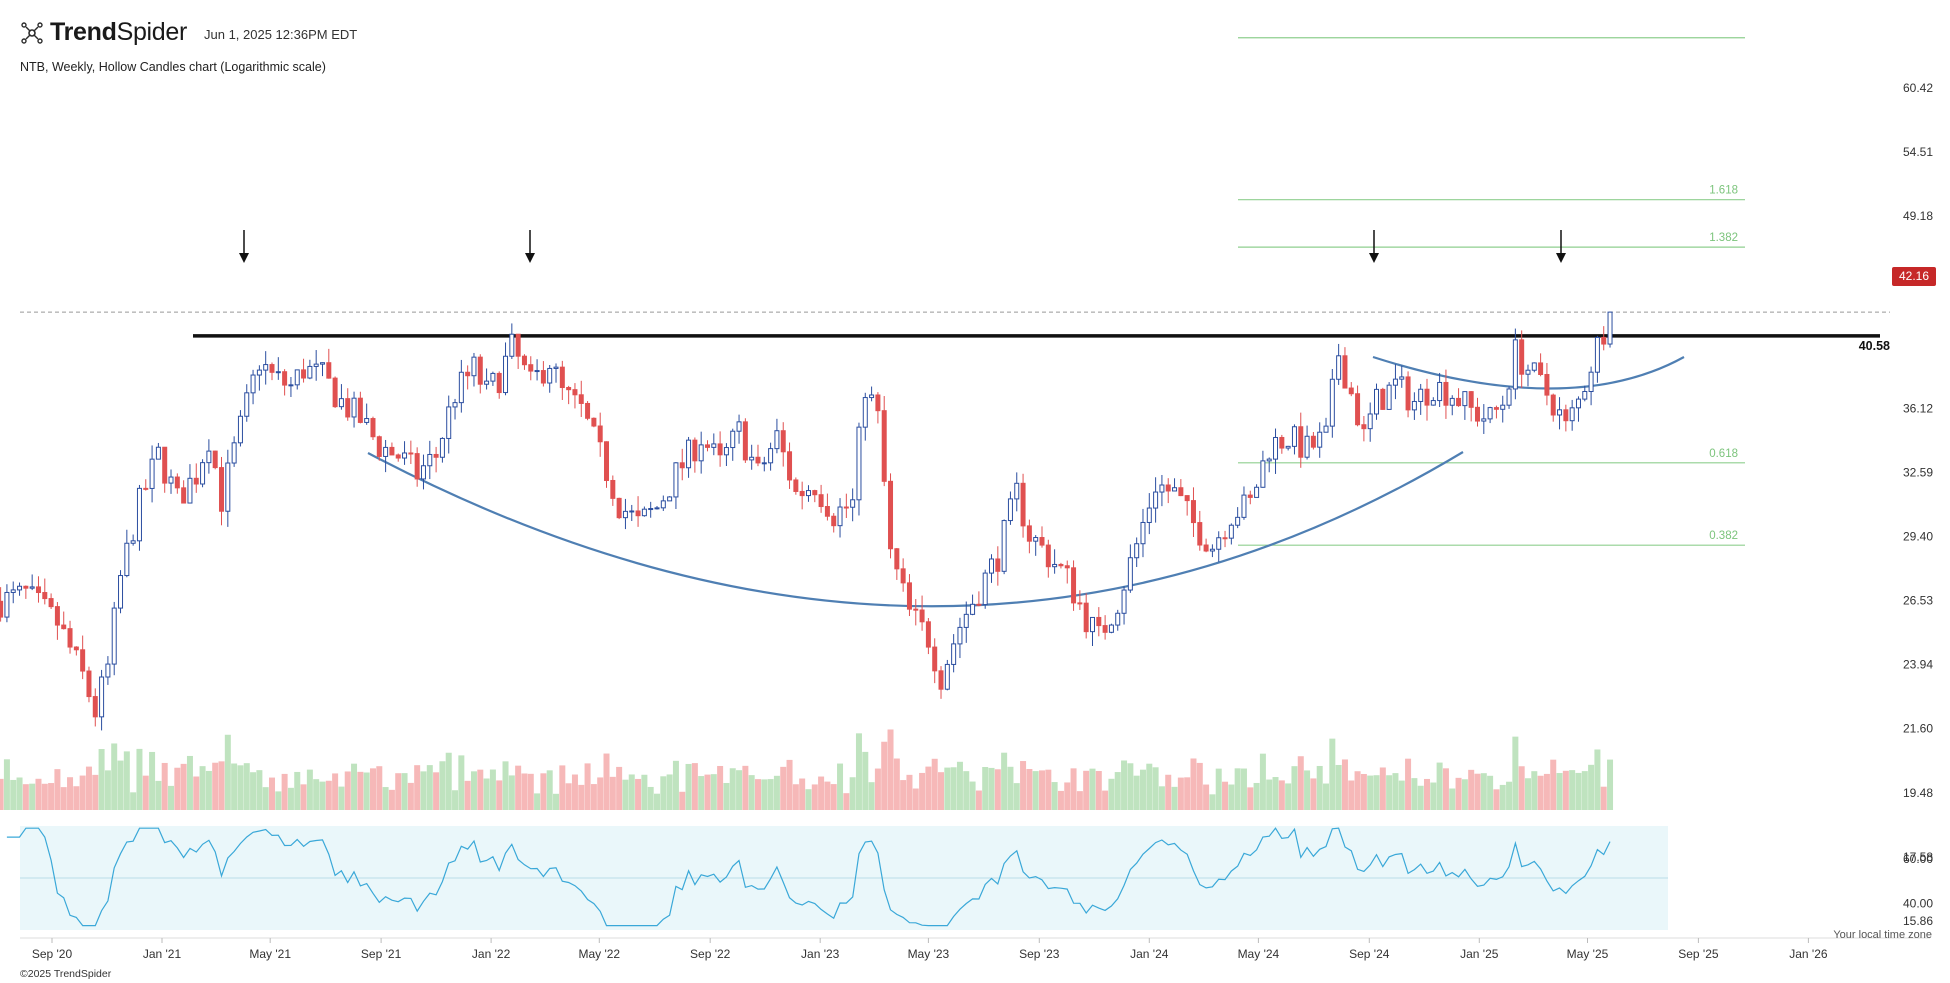  What do you see at coordinates (1882, 935) in the screenshot?
I see `timezone-label: Your local time zone` at bounding box center [1882, 935].